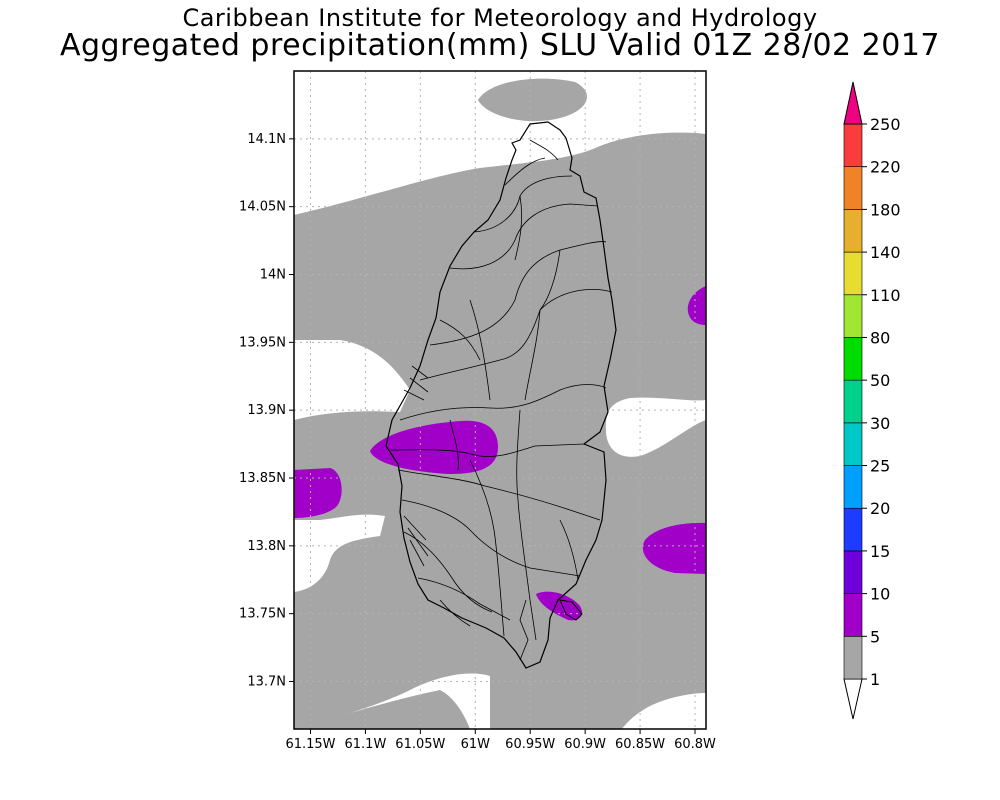  I want to click on lon-tick-label: 61W, so click(476, 744).